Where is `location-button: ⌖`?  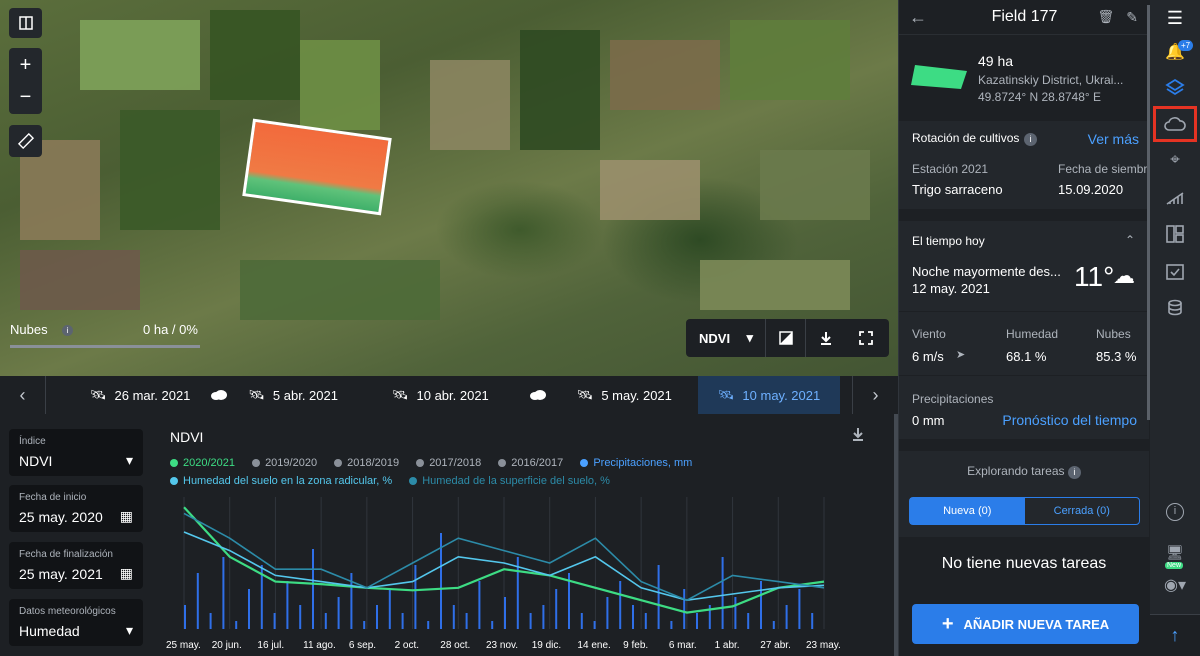
location-button: ⌖ is located at coordinates (1175, 160).